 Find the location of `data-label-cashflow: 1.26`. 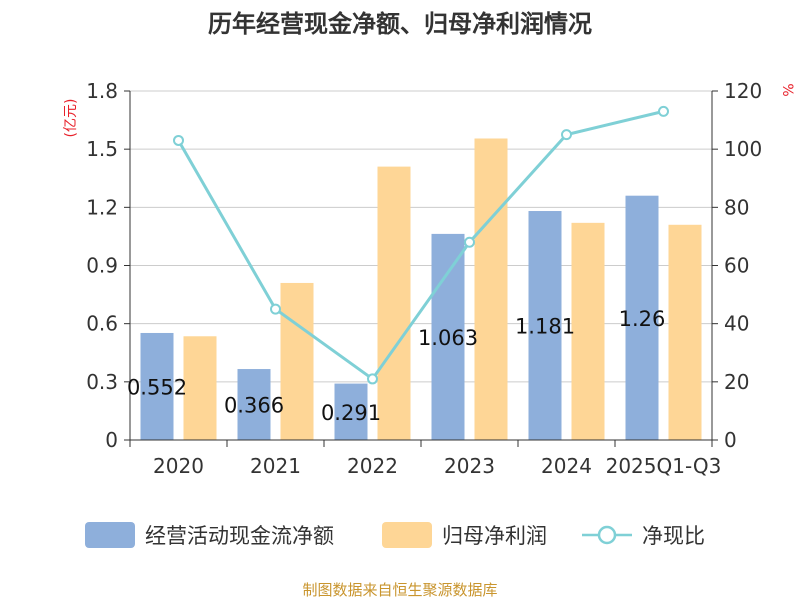

data-label-cashflow: 1.26 is located at coordinates (642, 319).